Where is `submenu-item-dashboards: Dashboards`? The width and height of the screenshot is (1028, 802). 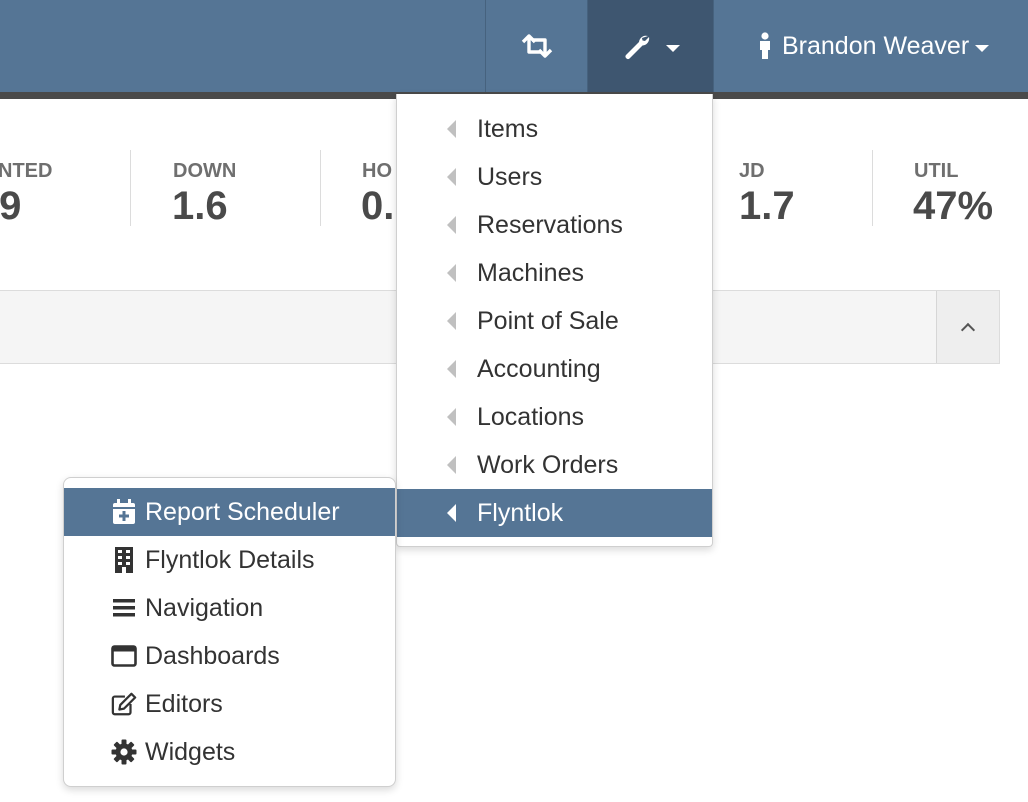 submenu-item-dashboards: Dashboards is located at coordinates (229, 656).